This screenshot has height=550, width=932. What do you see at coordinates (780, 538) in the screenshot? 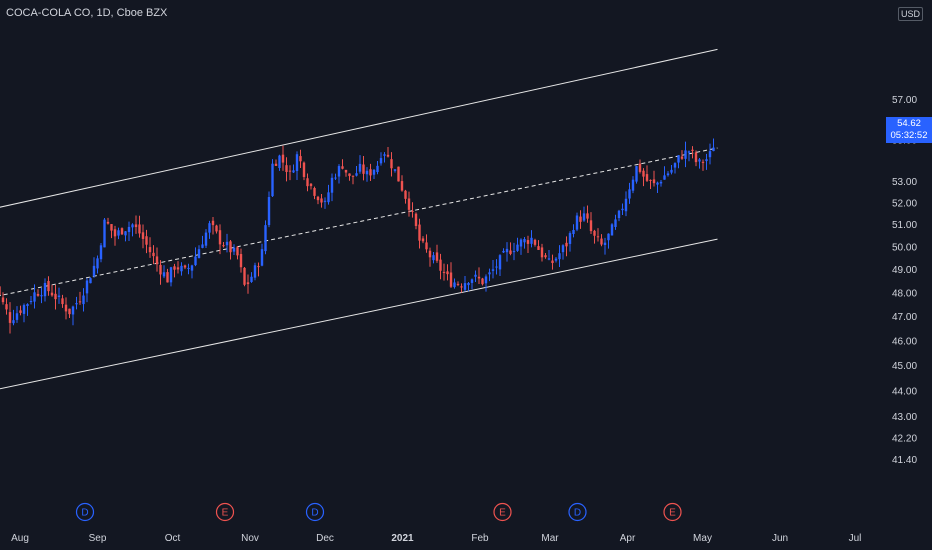
I see `time-tick-label: Jun` at bounding box center [780, 538].